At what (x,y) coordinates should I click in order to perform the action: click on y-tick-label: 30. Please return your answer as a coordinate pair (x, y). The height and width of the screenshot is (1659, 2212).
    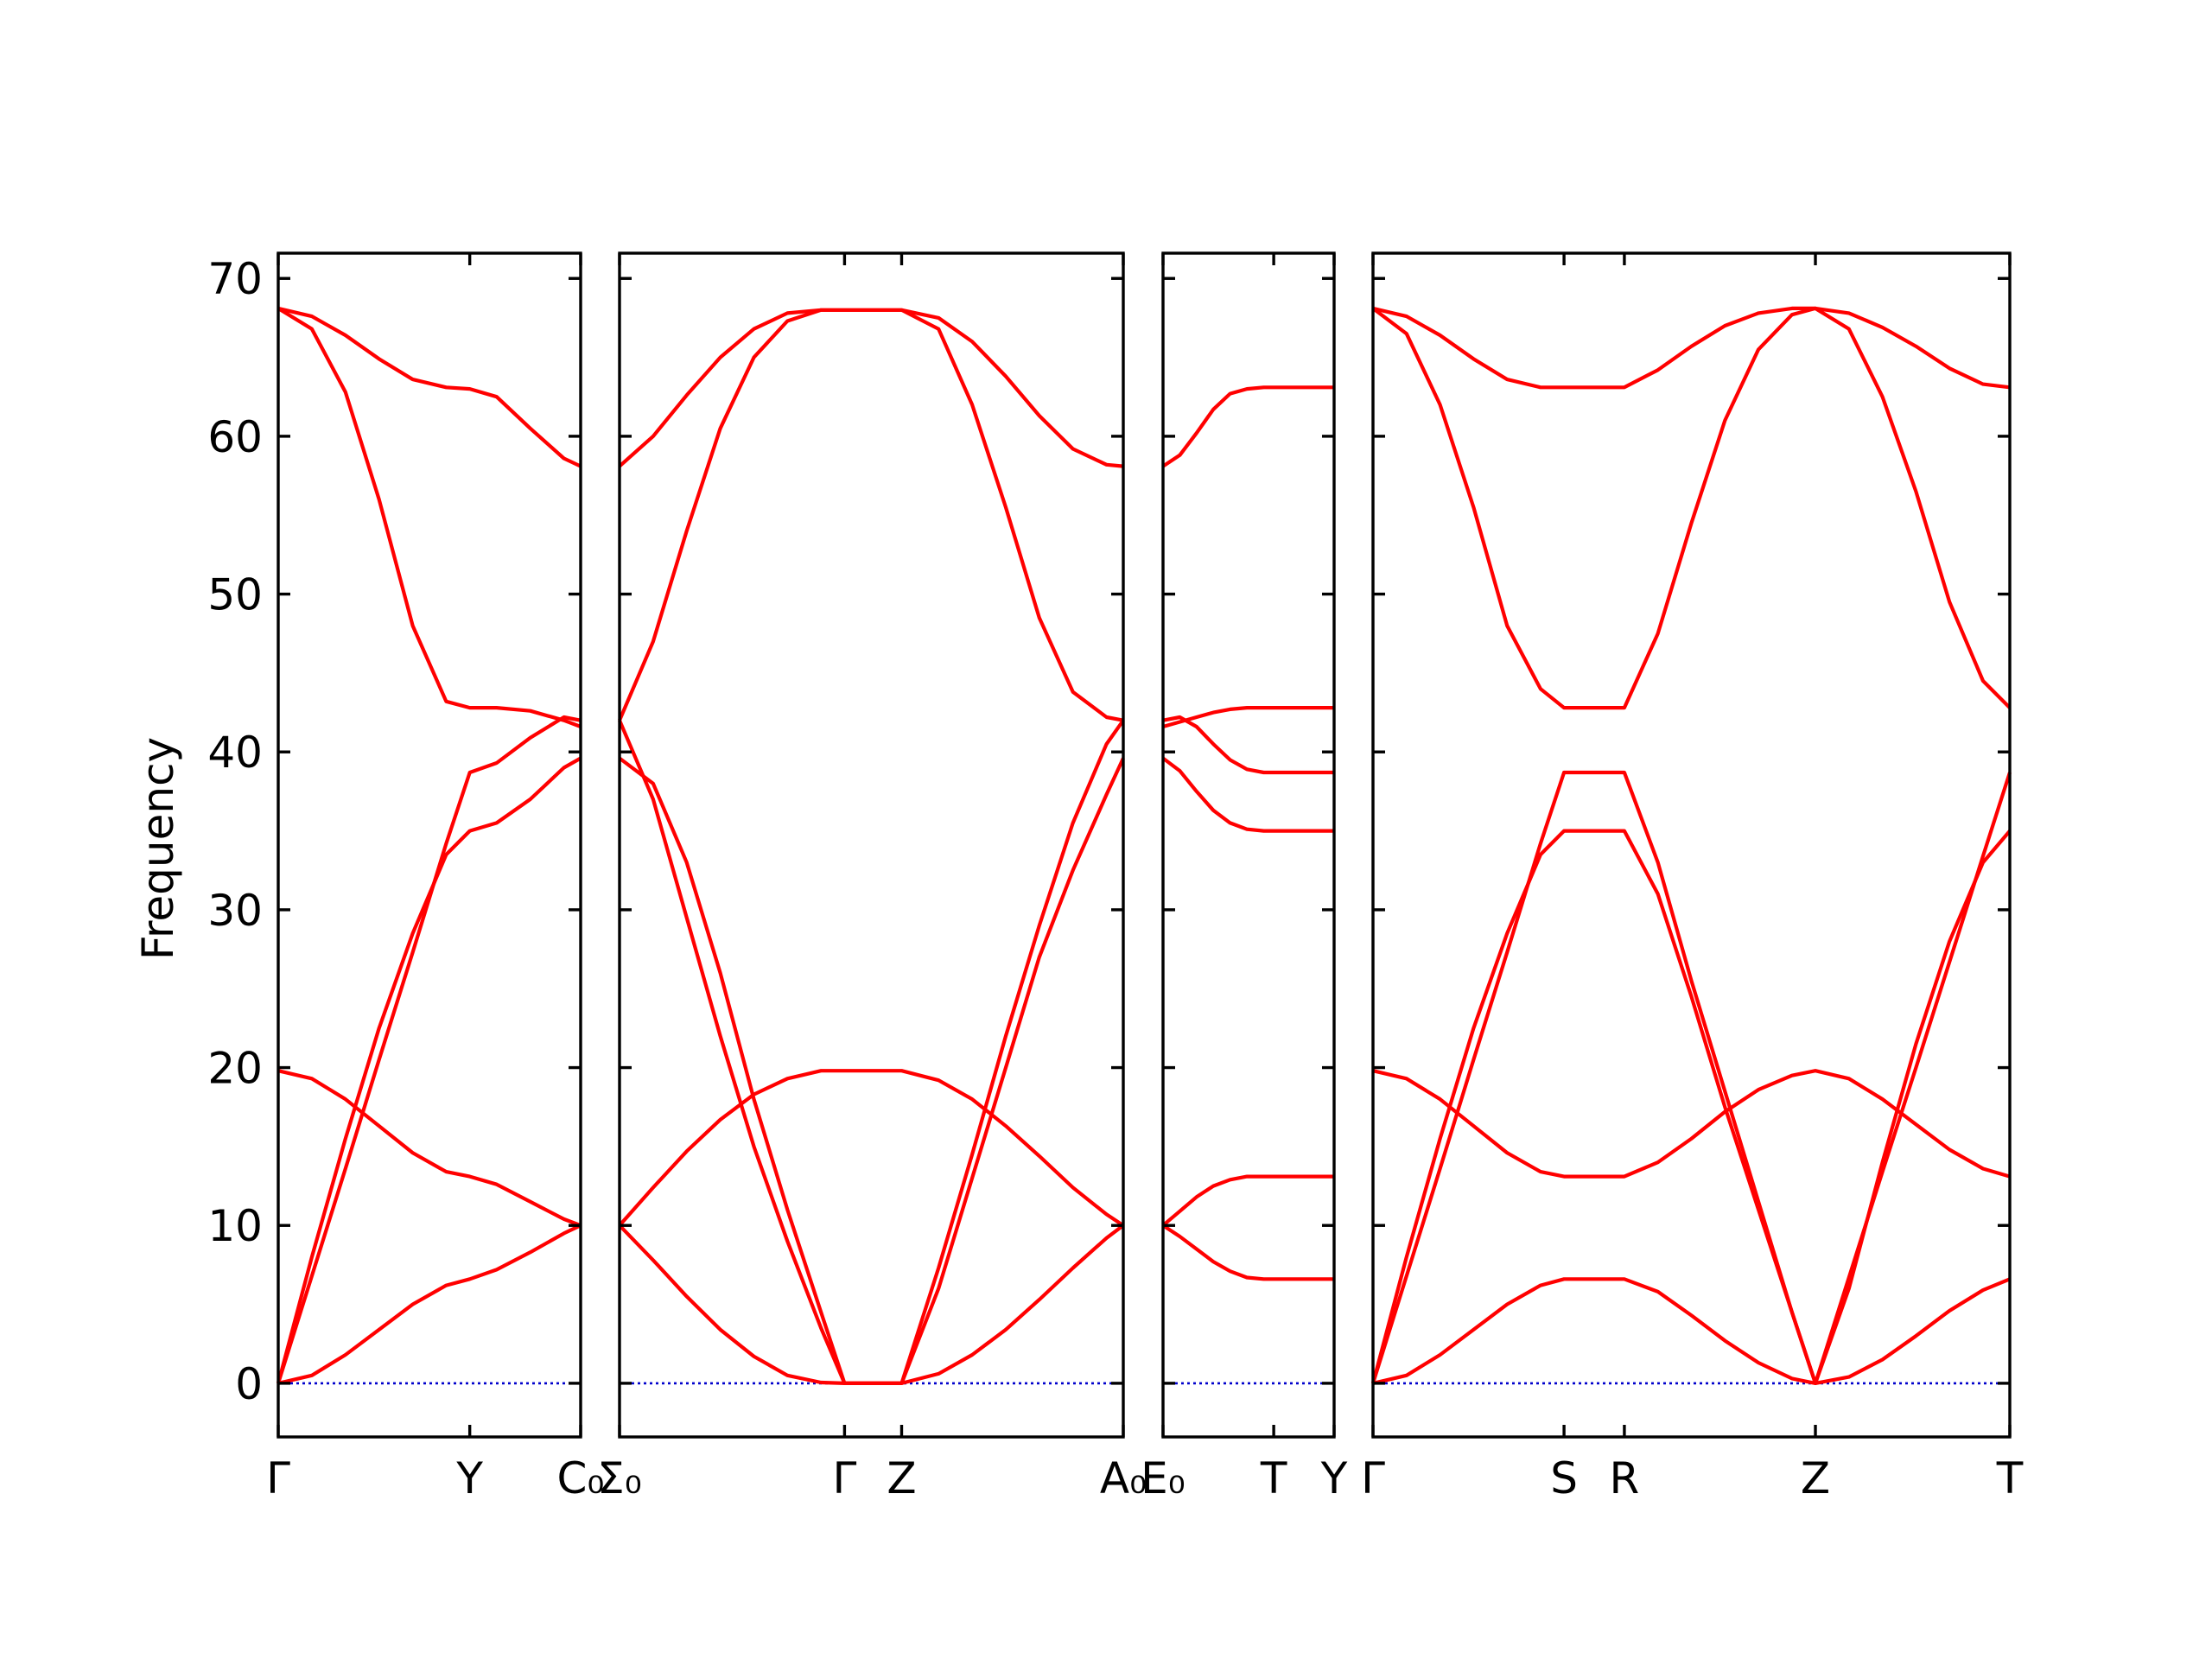
    Looking at the image, I should click on (235, 911).